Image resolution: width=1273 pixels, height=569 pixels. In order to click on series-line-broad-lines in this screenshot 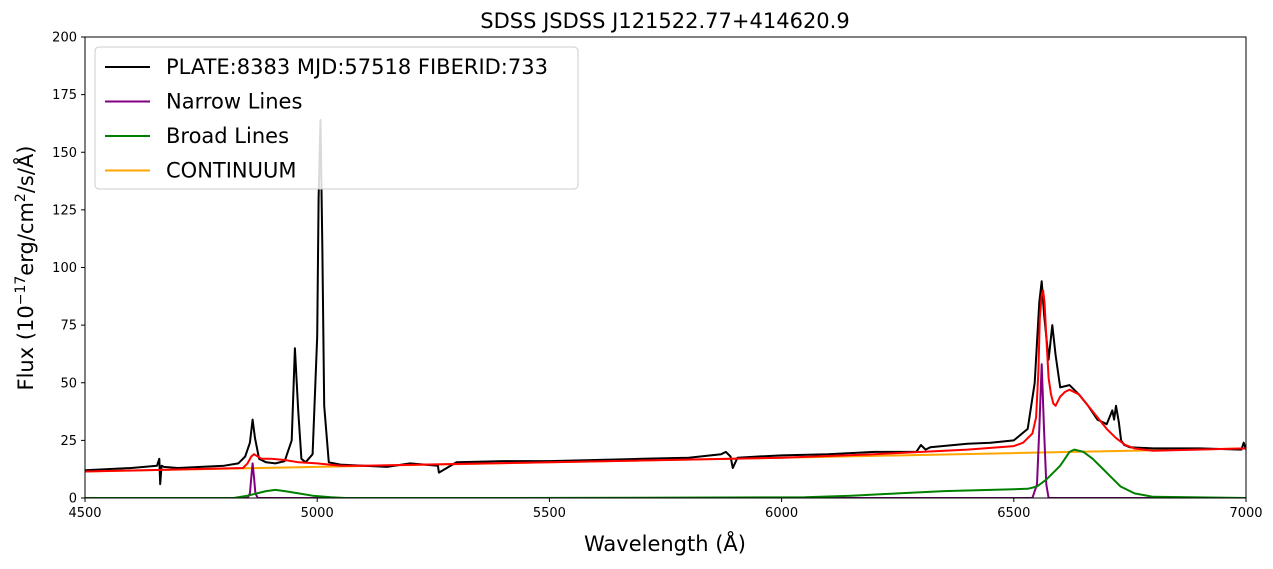, I will do `click(665, 473)`.